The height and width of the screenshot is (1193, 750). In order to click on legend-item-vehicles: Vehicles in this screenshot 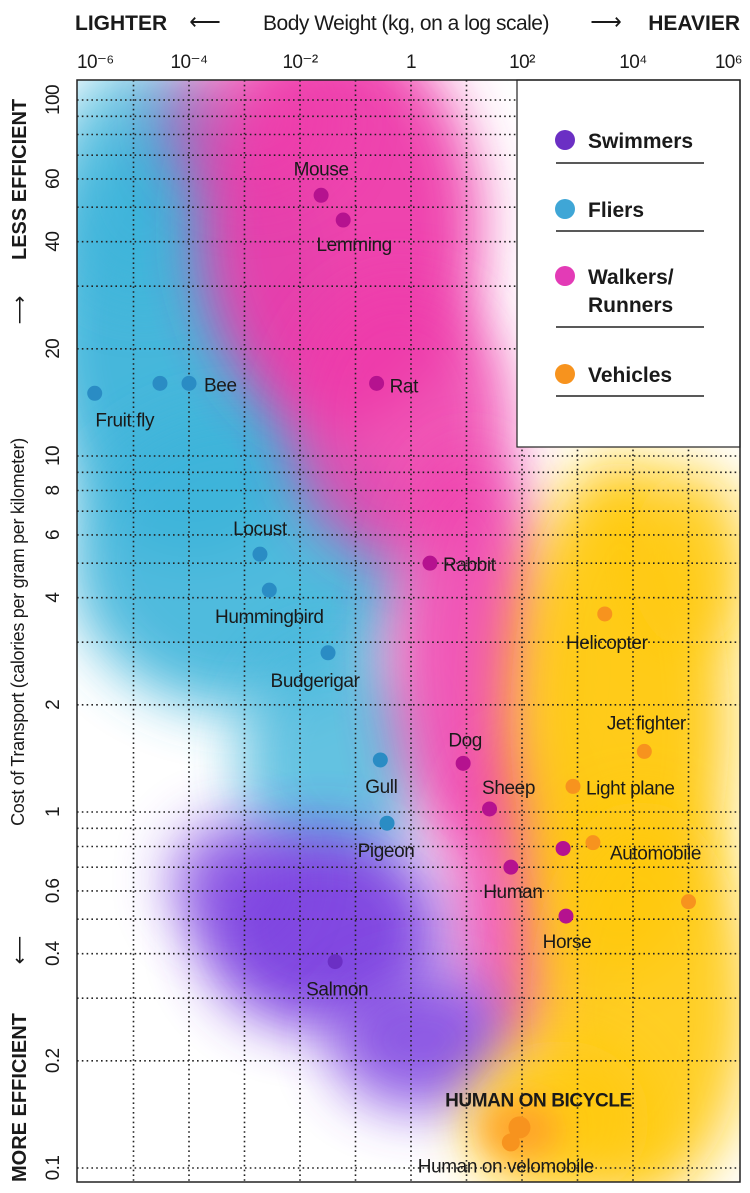, I will do `click(629, 380)`.